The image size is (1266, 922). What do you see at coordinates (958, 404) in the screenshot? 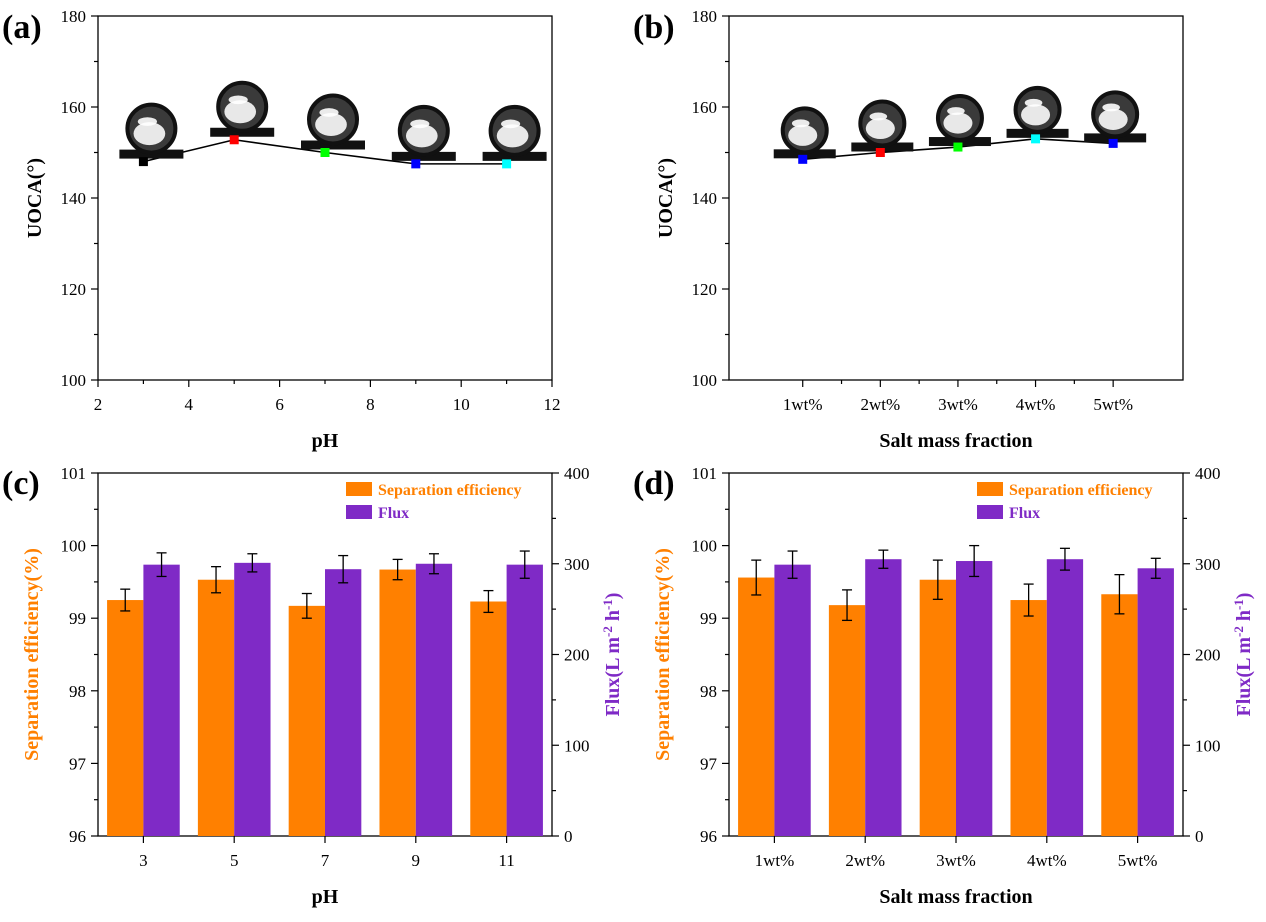
I see `x-tick-label: 3wt%` at bounding box center [958, 404].